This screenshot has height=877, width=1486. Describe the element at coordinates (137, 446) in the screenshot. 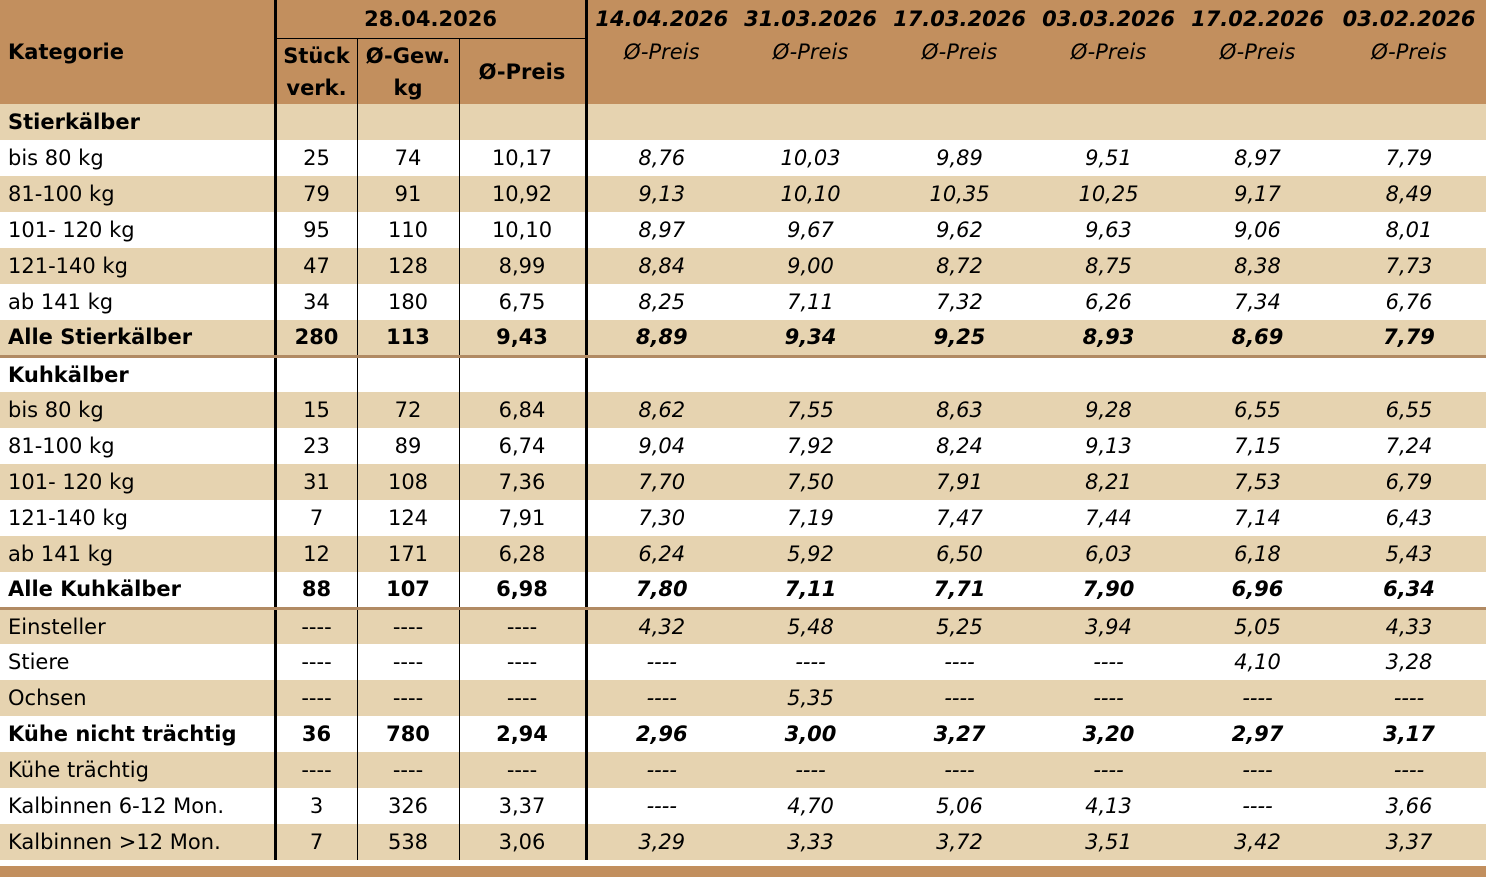

I see `row-label: 81-100 kg` at that location.